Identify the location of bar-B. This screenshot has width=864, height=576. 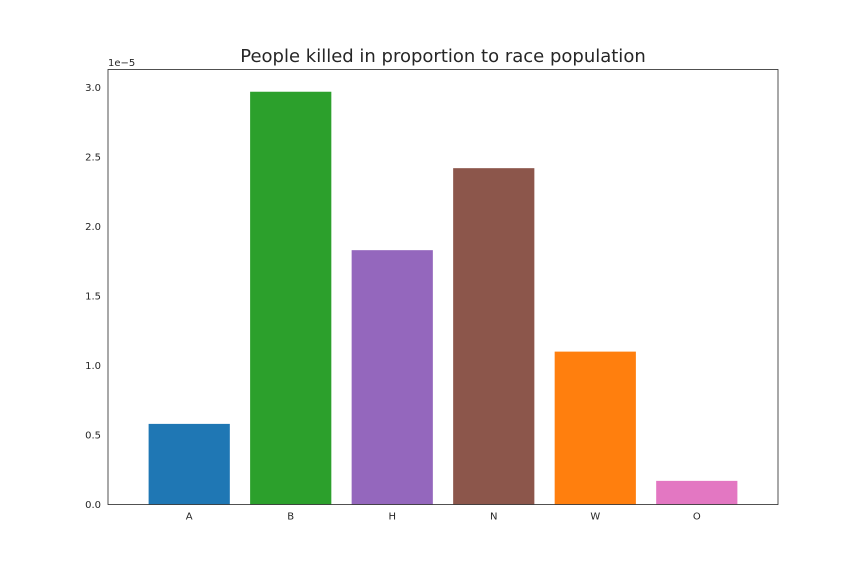
(291, 298).